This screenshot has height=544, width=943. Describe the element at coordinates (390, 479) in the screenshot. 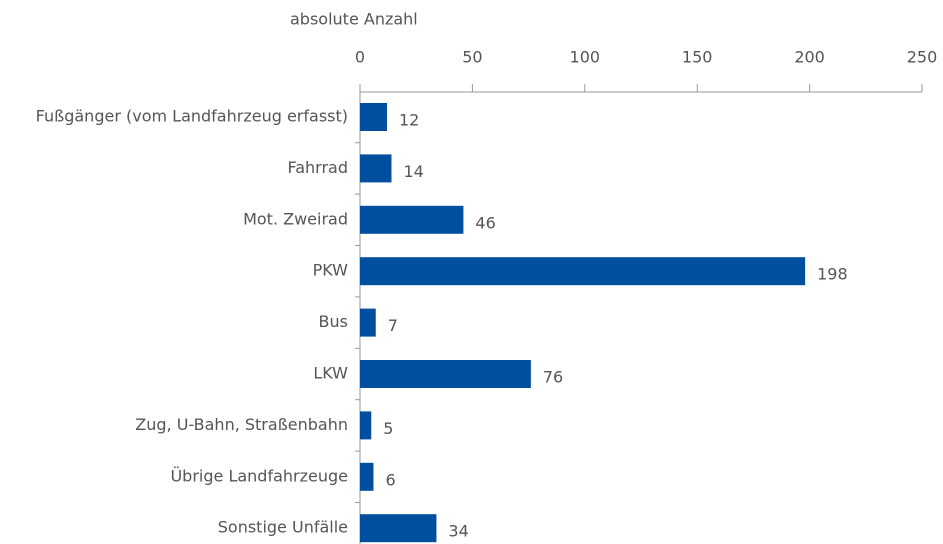

I see `value-label: 6` at that location.